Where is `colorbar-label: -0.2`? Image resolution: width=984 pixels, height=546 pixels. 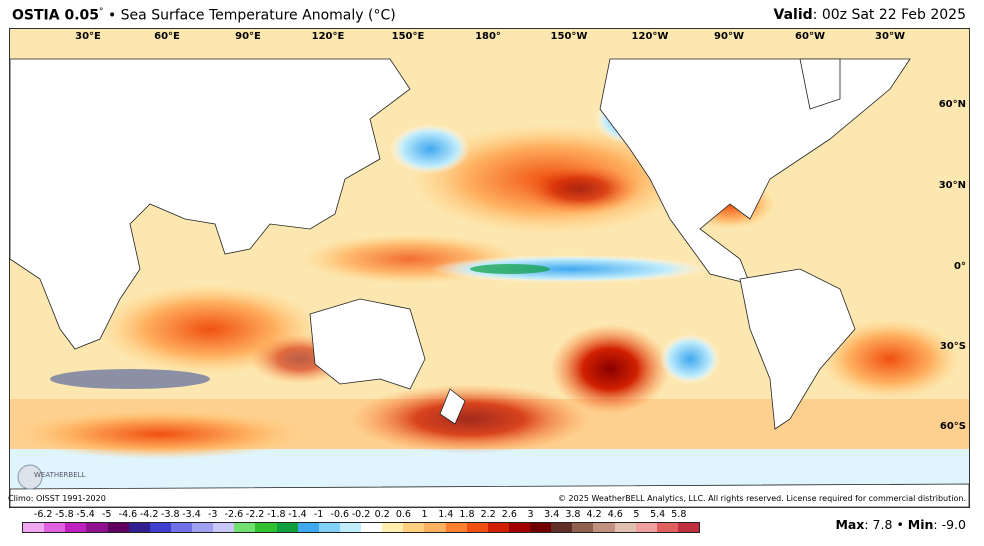 colorbar-label: -0.2 is located at coordinates (361, 514).